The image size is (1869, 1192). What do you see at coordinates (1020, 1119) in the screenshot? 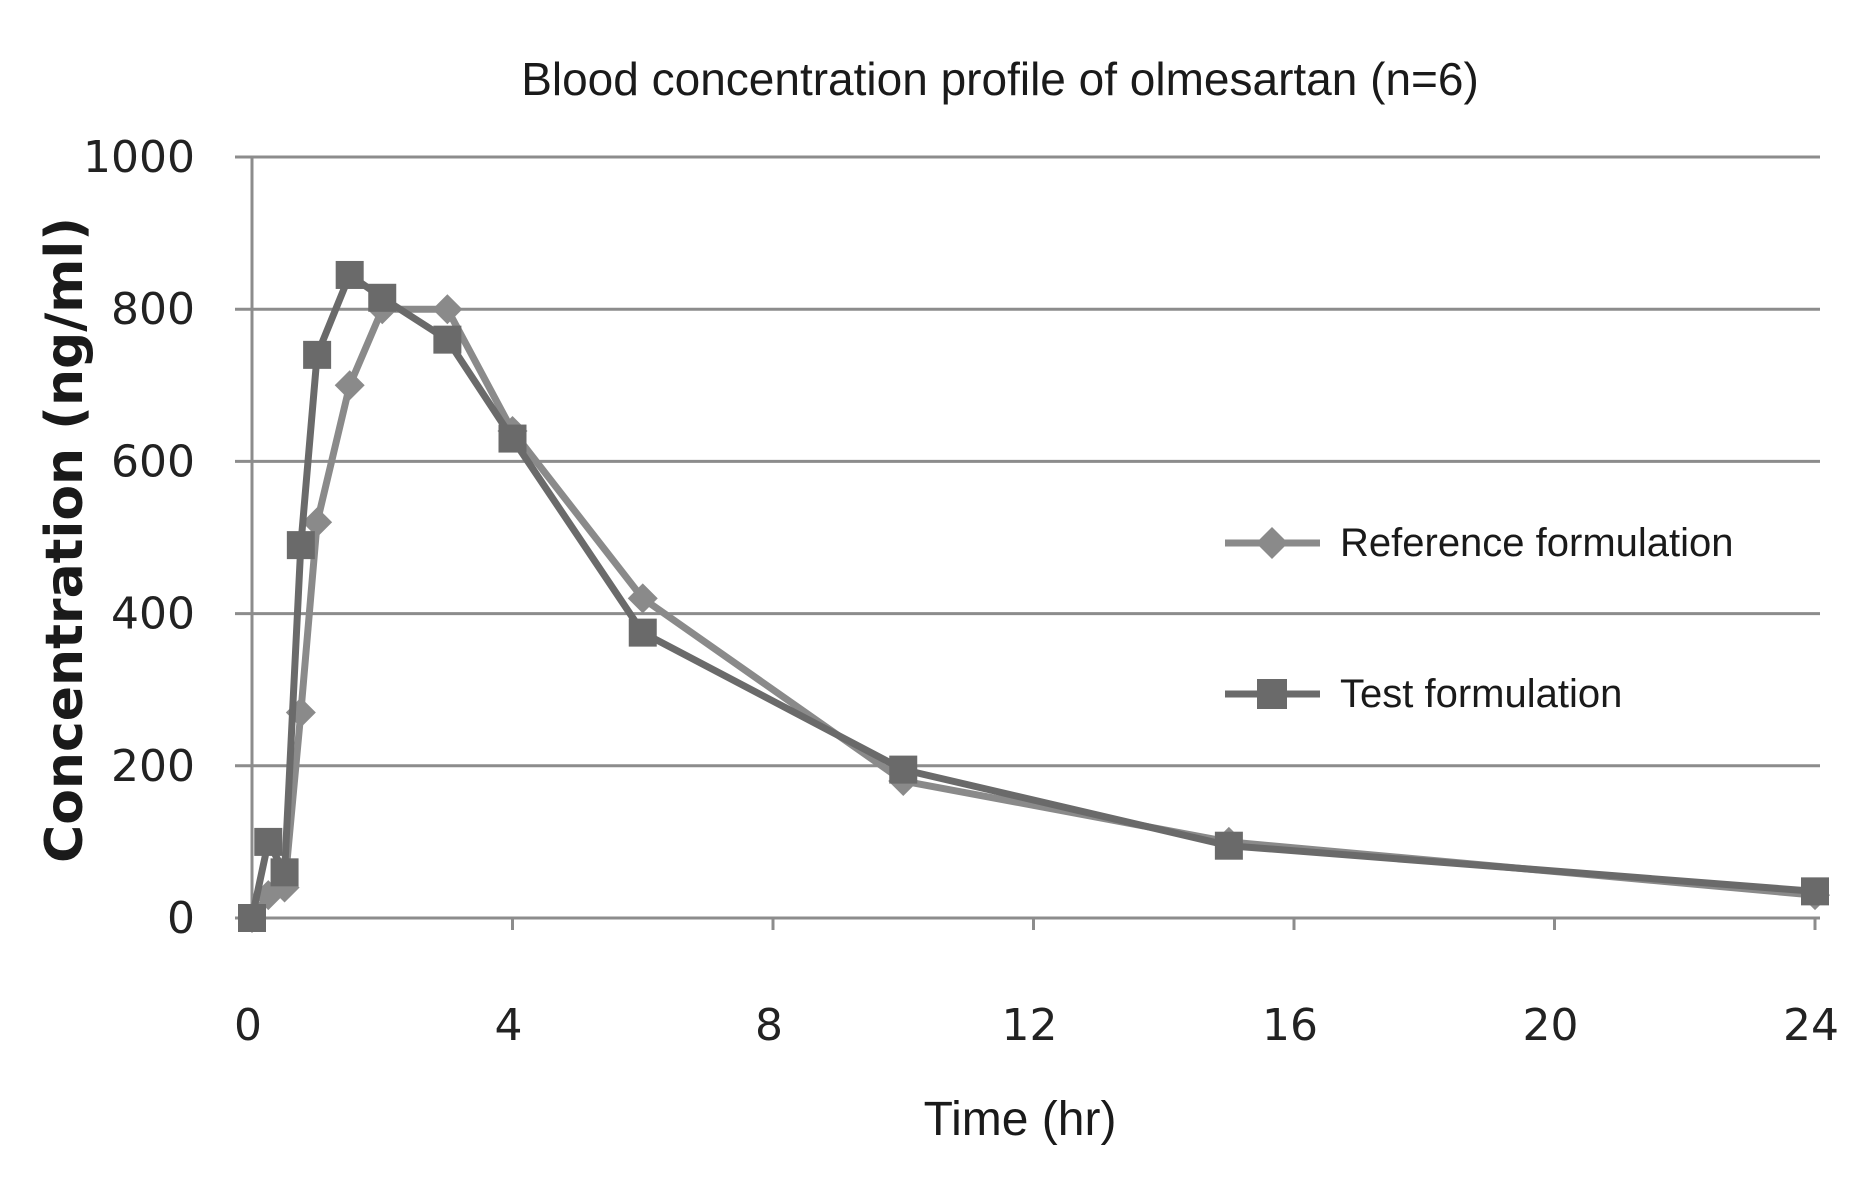
I see `x-axis-title: Time (hr)` at bounding box center [1020, 1119].